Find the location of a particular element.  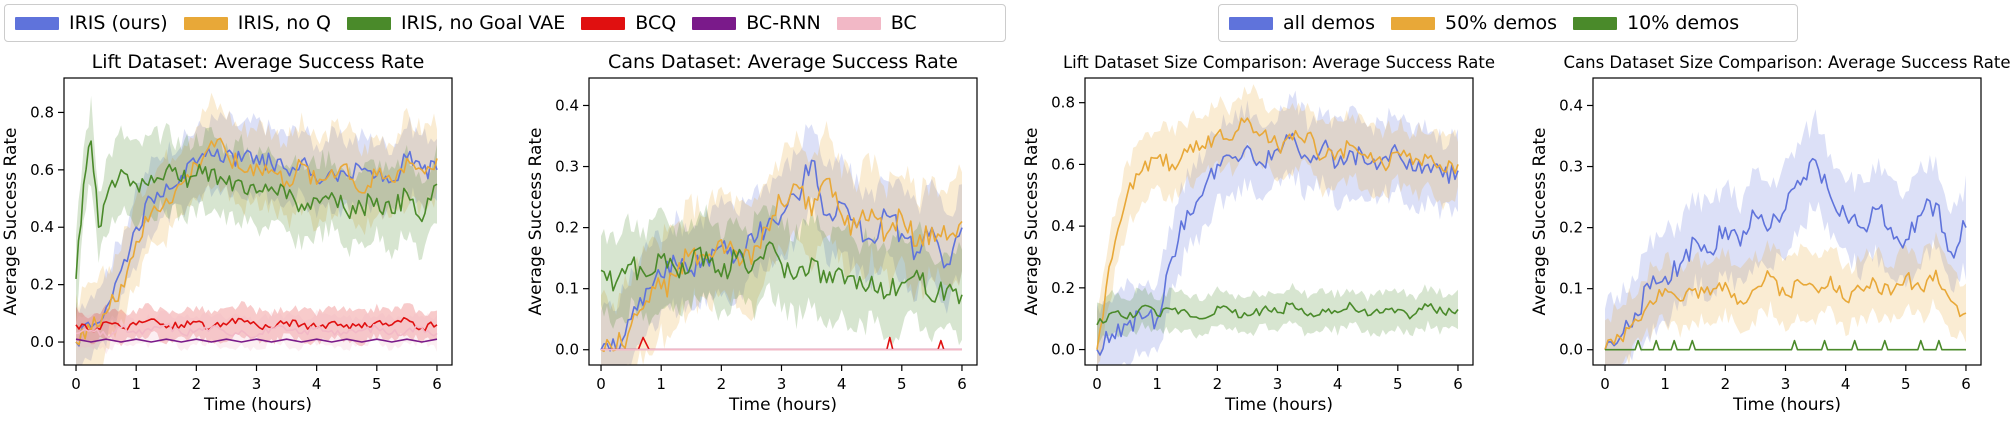

legend-label: BC-RNN is located at coordinates (783, 23).